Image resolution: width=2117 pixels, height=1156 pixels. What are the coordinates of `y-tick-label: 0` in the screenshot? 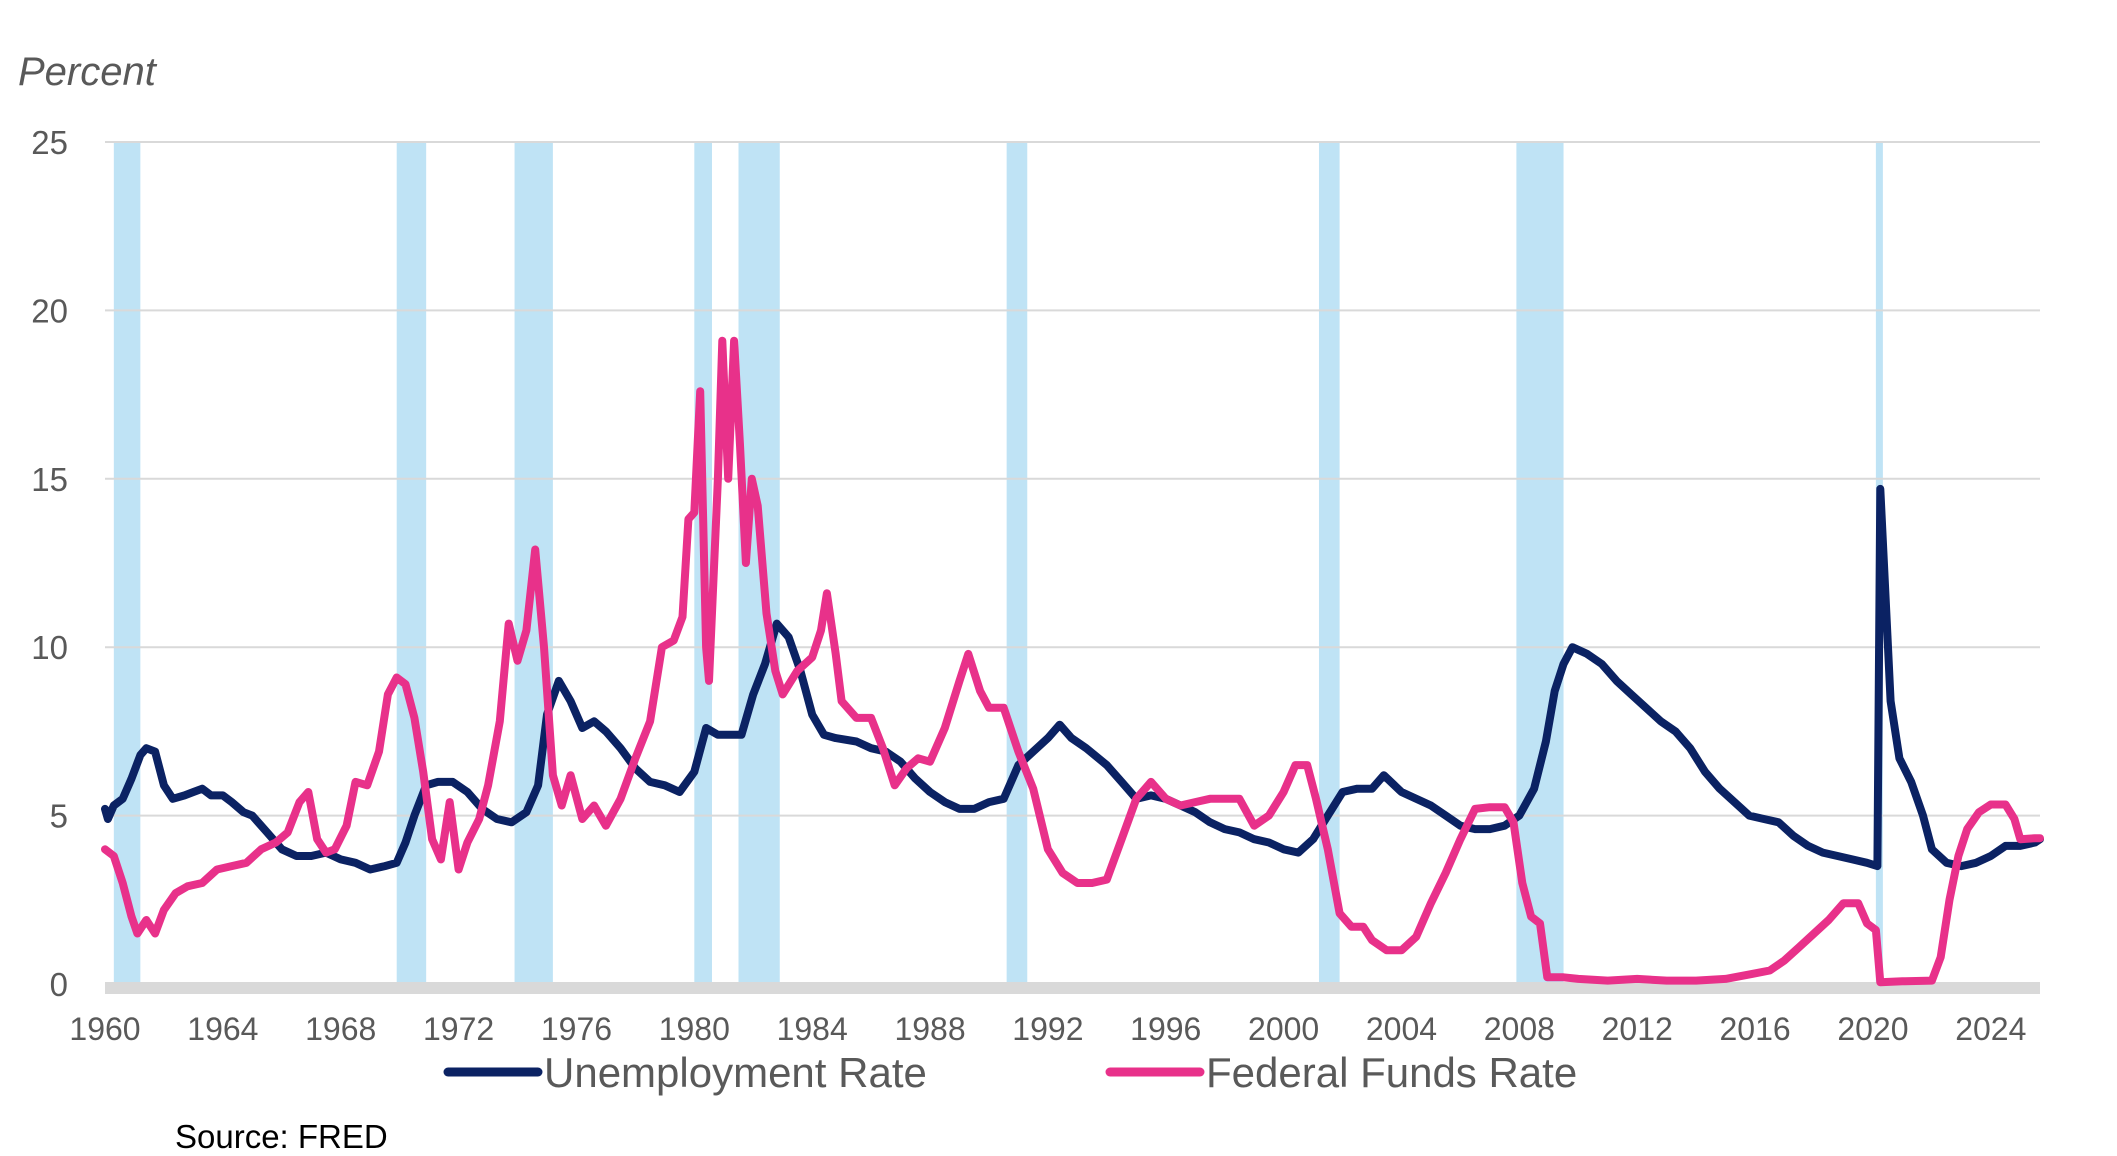 It's located at (59, 984).